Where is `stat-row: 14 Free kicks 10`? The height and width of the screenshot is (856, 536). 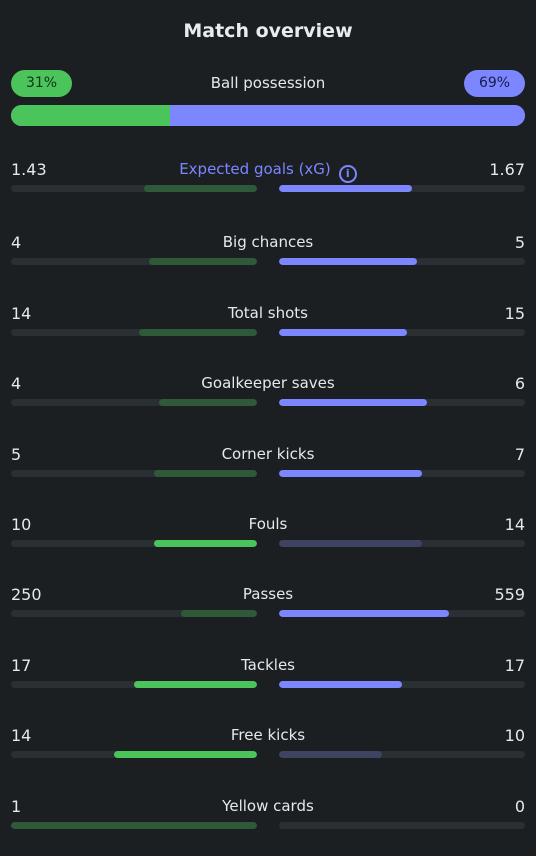 stat-row: 14 Free kicks 10 is located at coordinates (268, 746).